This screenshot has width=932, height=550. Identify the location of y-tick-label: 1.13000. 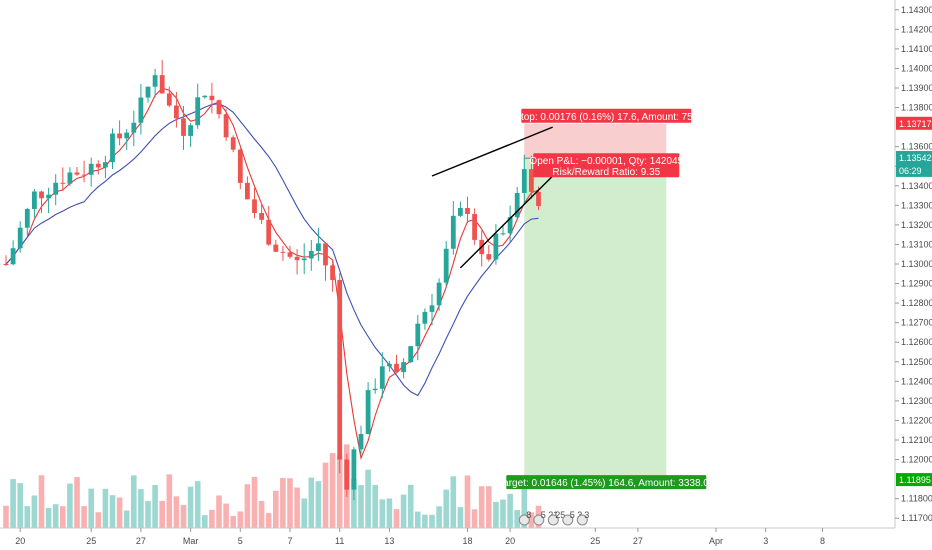
(916, 264).